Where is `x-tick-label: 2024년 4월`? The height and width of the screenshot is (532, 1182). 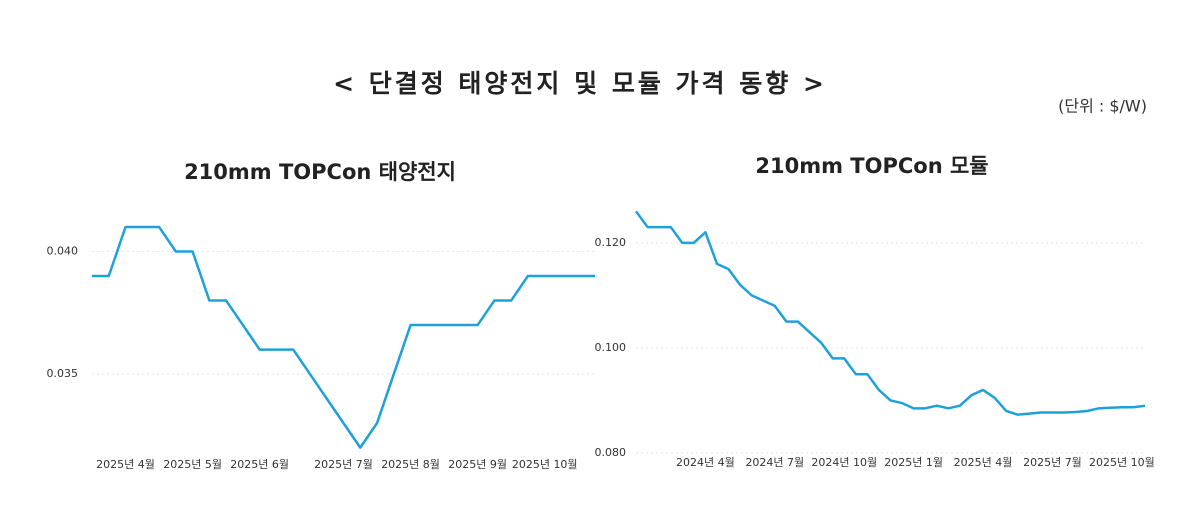
x-tick-label: 2024년 4월 is located at coordinates (705, 462).